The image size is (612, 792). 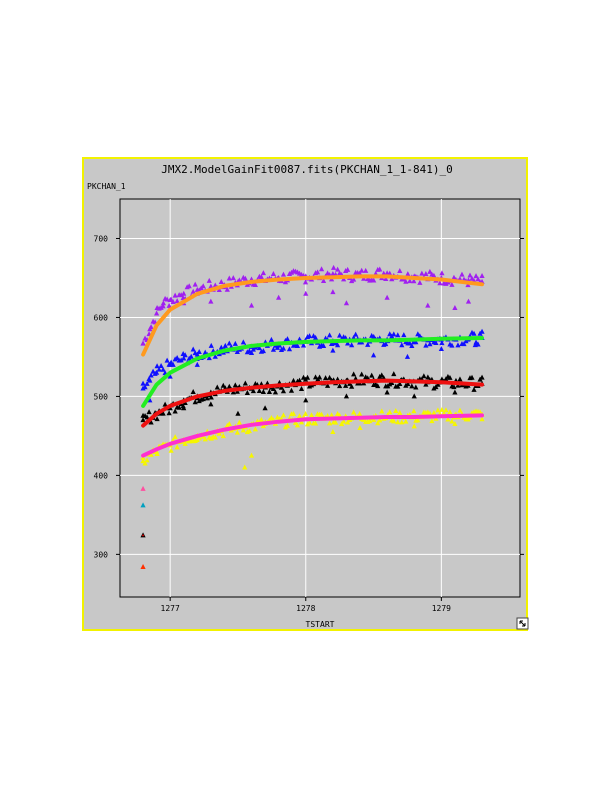 What do you see at coordinates (101, 238) in the screenshot?
I see `y-tick-label: 700` at bounding box center [101, 238].